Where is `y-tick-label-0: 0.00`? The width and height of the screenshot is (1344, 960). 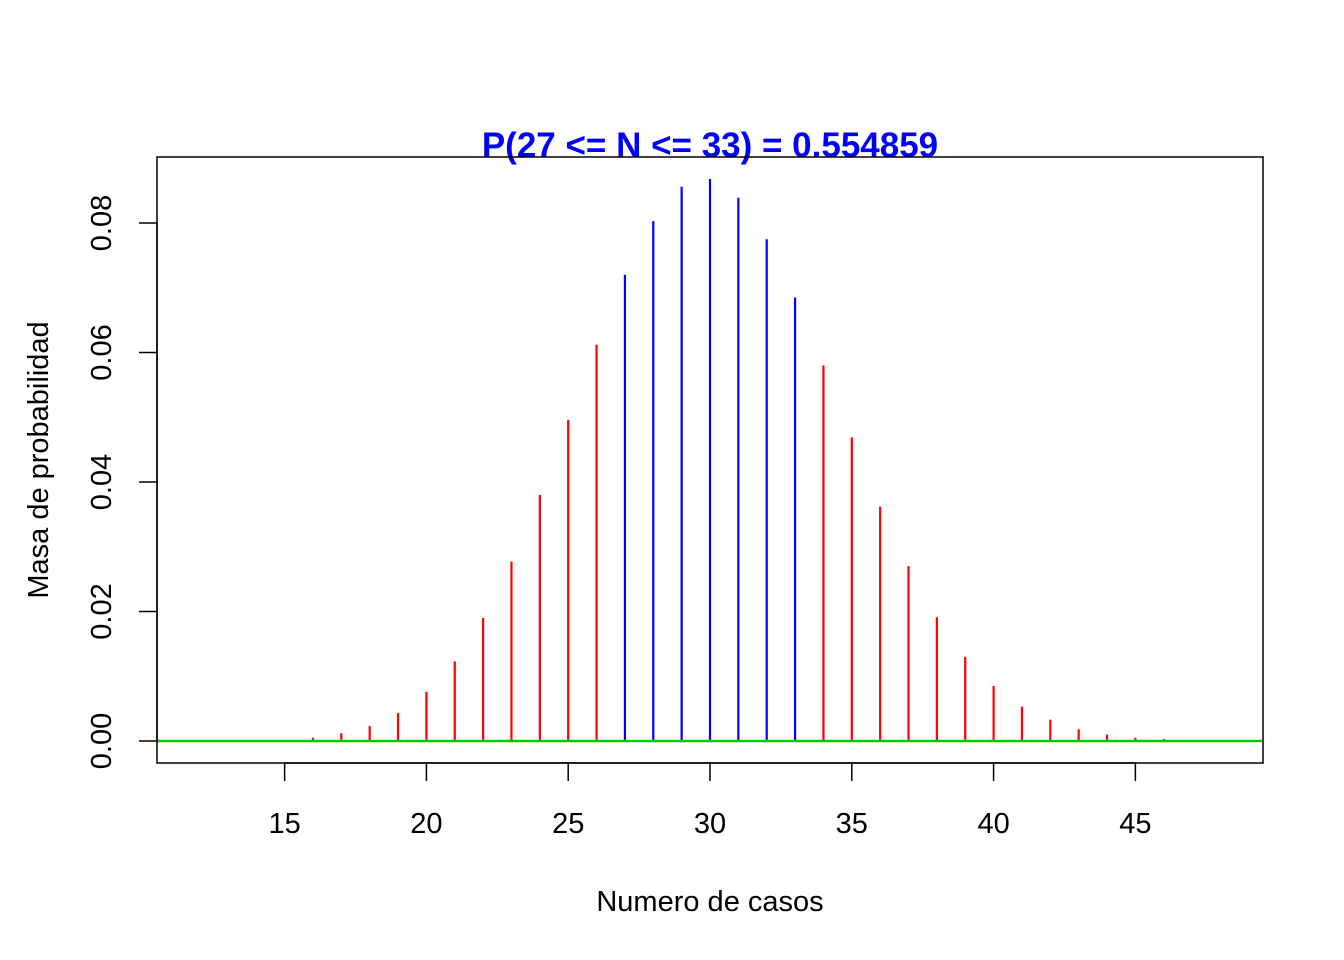 y-tick-label-0: 0.00 is located at coordinates (102, 741).